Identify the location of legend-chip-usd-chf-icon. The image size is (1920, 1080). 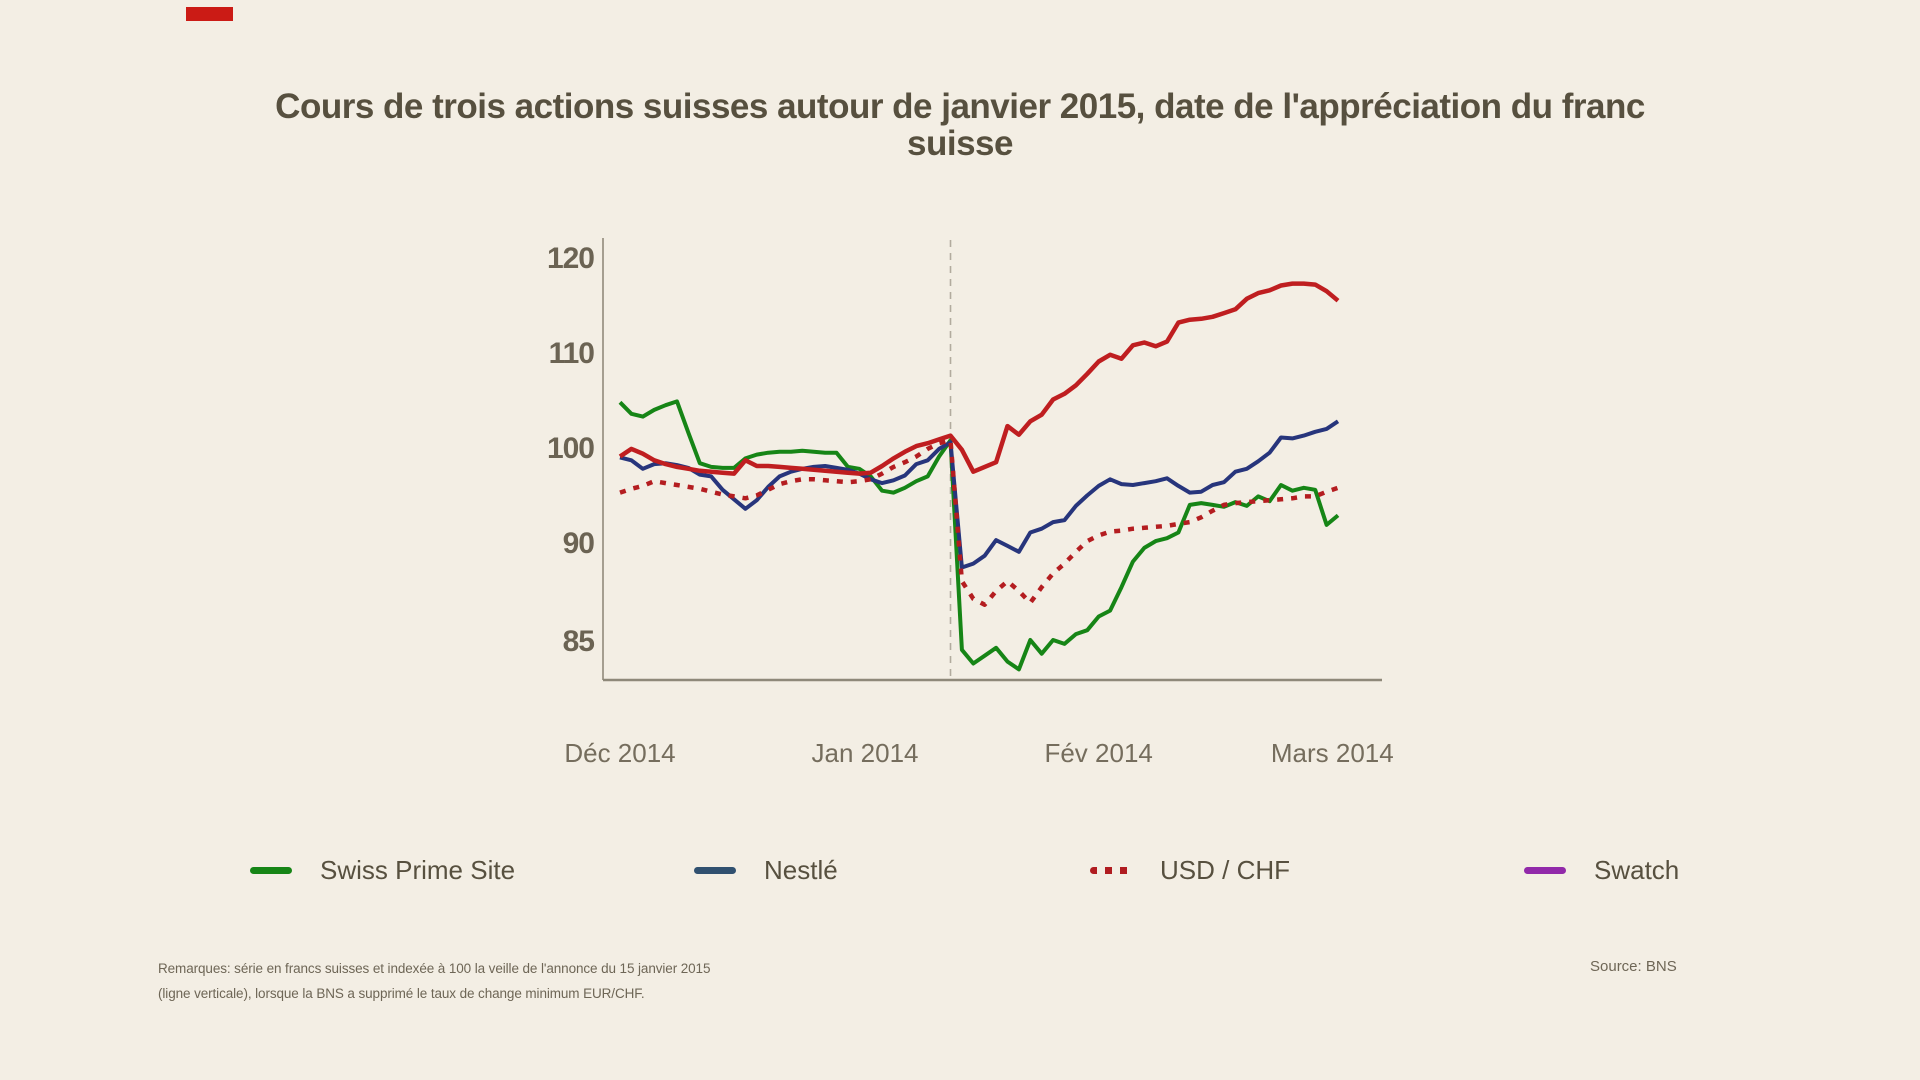
(1111, 870).